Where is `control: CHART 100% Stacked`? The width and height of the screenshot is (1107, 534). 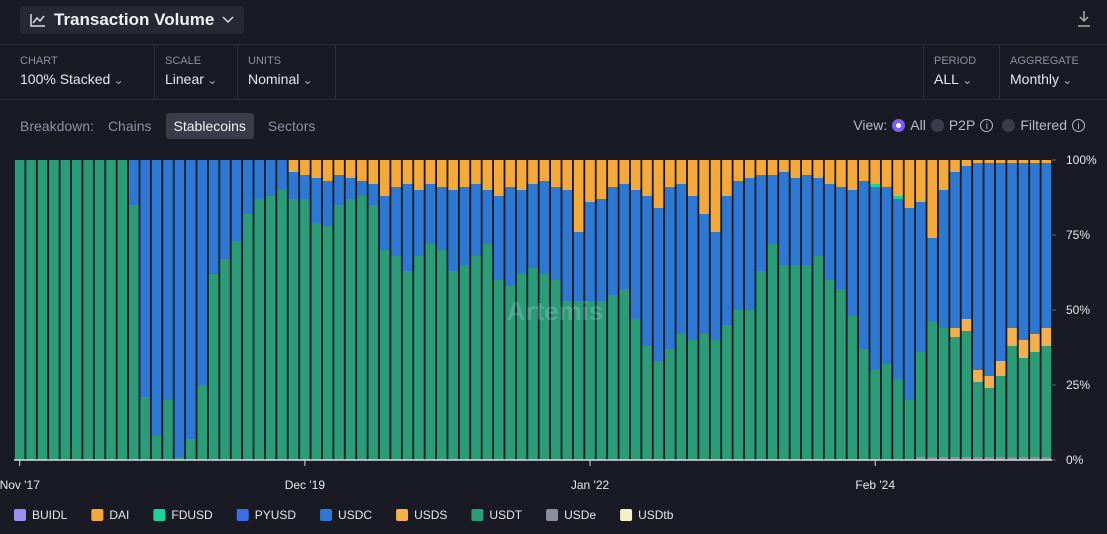
control: CHART 100% Stacked is located at coordinates (82, 72).